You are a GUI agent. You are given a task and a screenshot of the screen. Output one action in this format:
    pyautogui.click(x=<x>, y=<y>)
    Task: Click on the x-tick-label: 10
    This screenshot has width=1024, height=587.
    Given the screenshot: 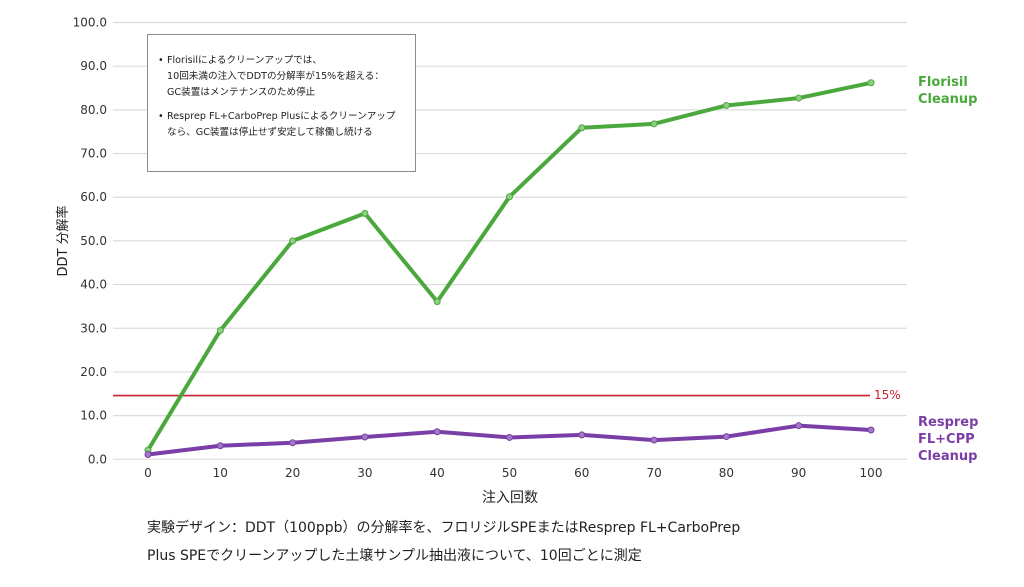 What is the action you would take?
    pyautogui.click(x=220, y=473)
    